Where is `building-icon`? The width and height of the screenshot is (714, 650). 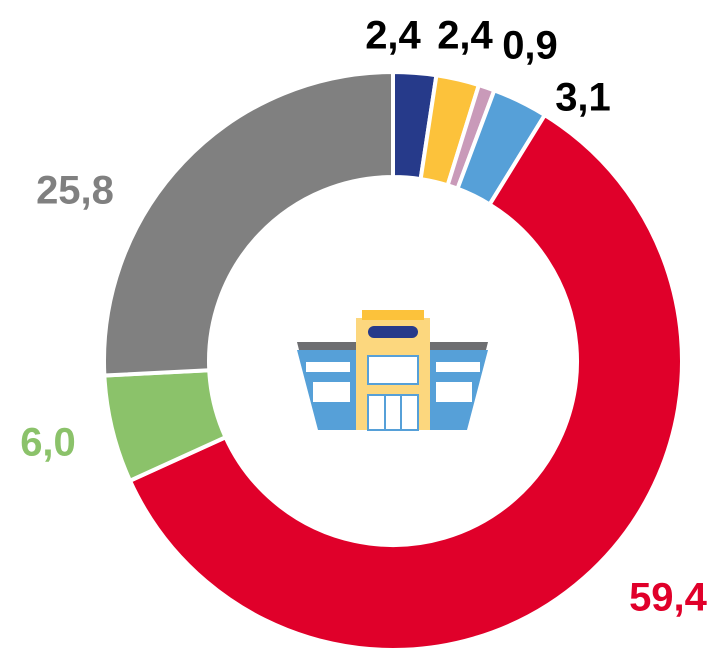
building-icon is located at coordinates (392, 370).